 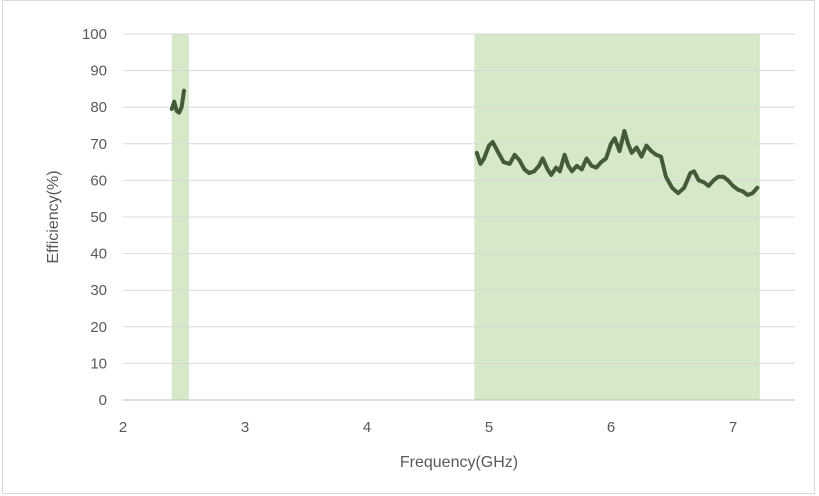 What do you see at coordinates (98, 290) in the screenshot?
I see `y-tick-label-30: 30` at bounding box center [98, 290].